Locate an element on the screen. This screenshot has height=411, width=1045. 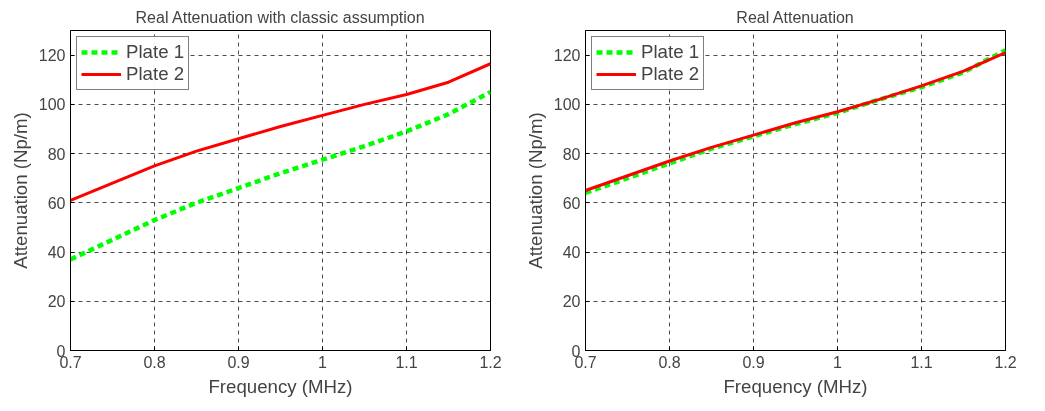
chart-title: Real Attenuation is located at coordinates (795, 17).